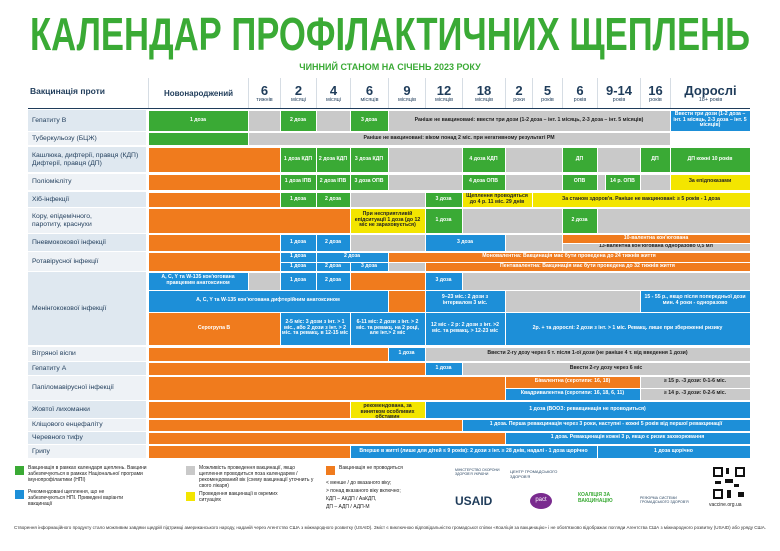 The width and height of the screenshot is (780, 551). What do you see at coordinates (61, 409) in the screenshot?
I see `row-label-line: Жовтої лихоманки` at bounding box center [61, 409].